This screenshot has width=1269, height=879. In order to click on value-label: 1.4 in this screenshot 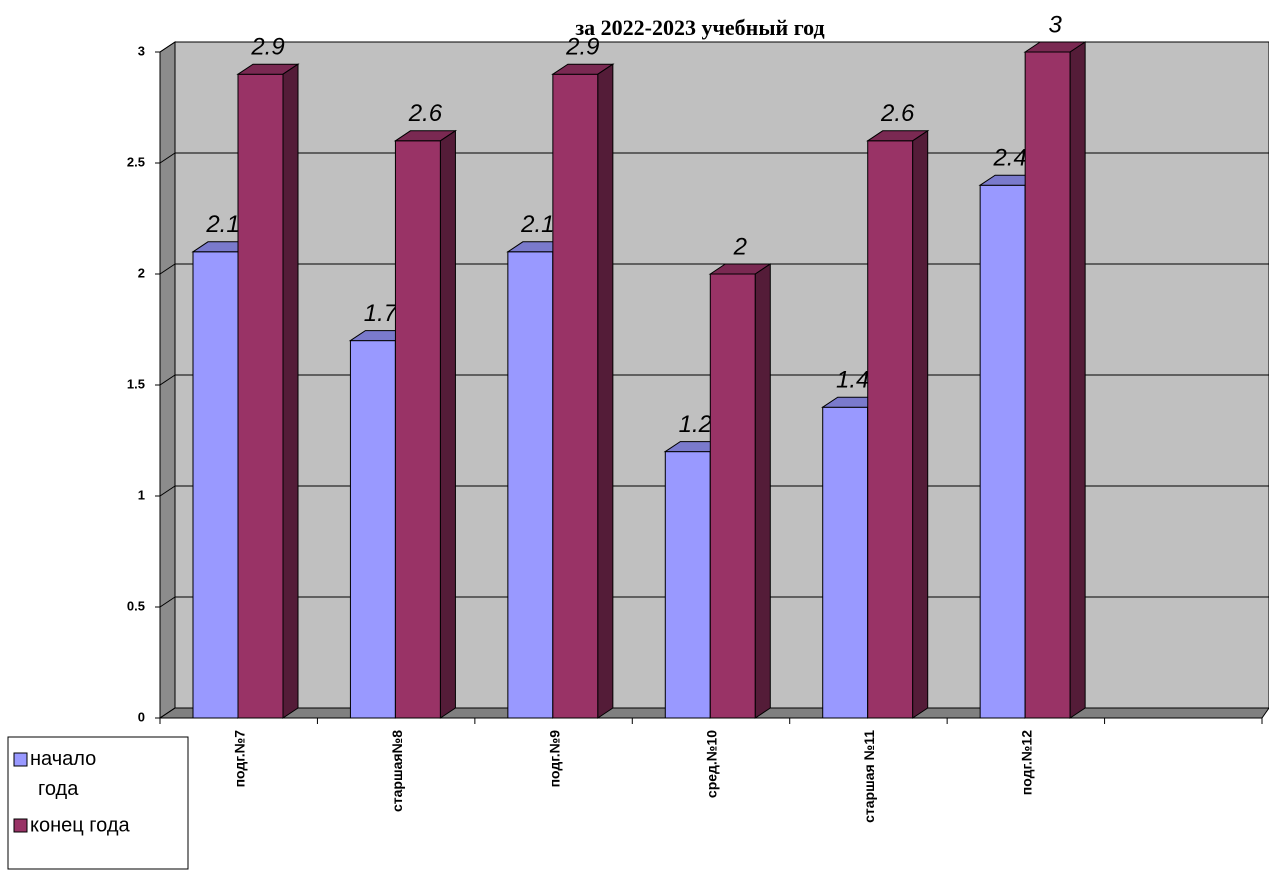, I will do `click(852, 380)`.